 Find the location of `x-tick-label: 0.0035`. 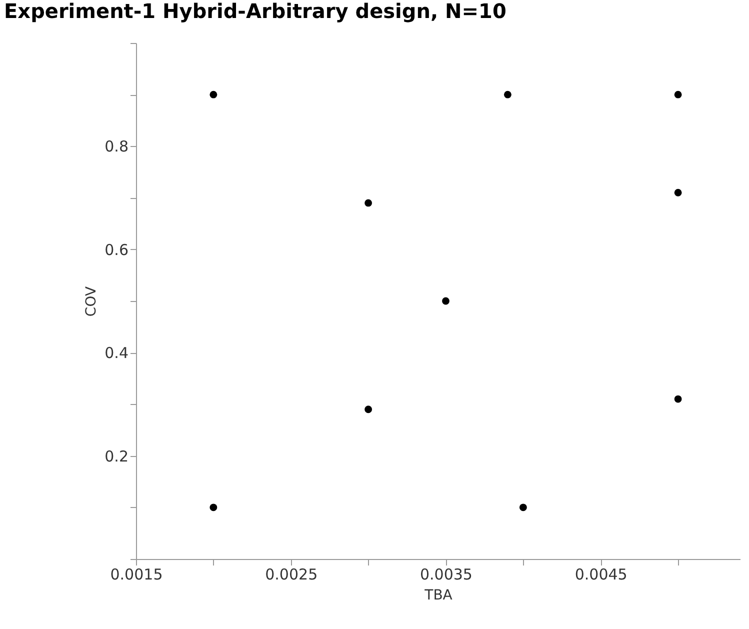

x-tick-label: 0.0035 is located at coordinates (446, 575).